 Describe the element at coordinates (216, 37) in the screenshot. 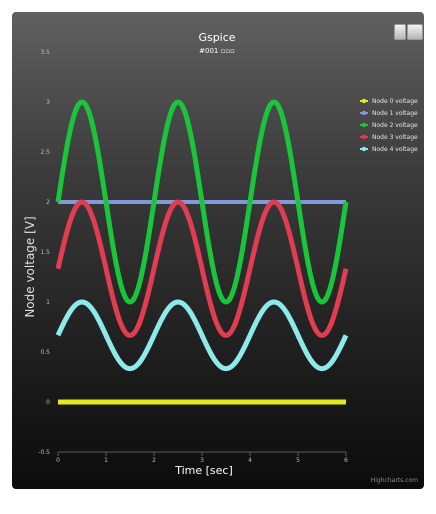

I see `chart-title: Gspice` at that location.